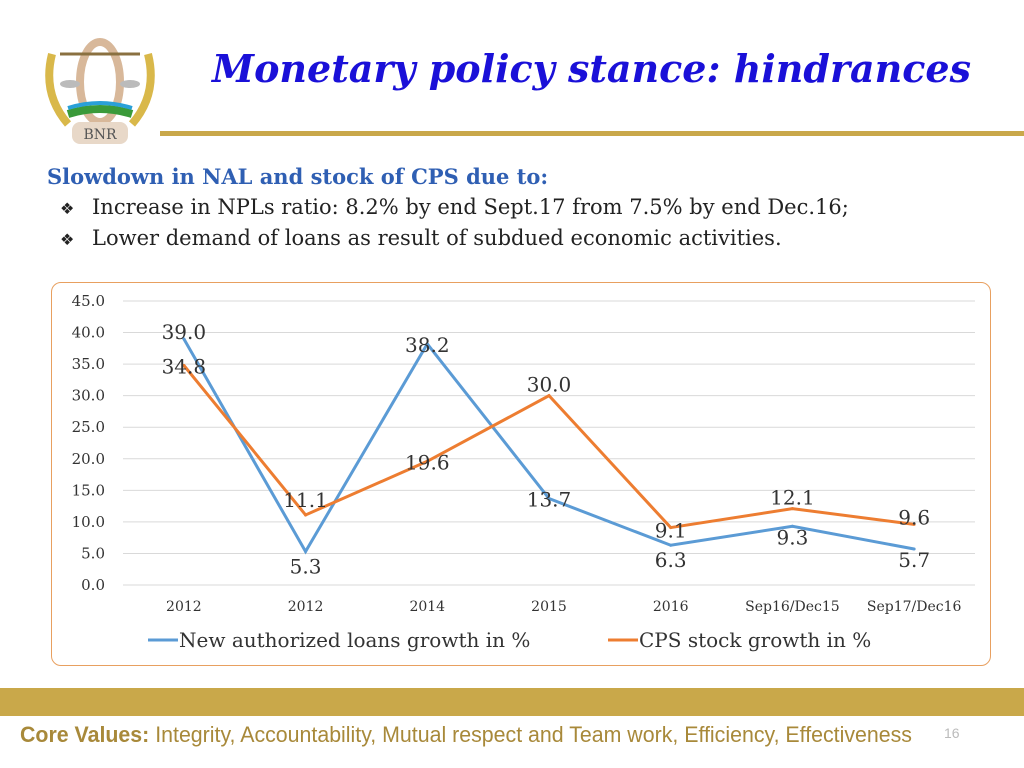  I want to click on legend-label: CPS stock growth in %, so click(755, 640).